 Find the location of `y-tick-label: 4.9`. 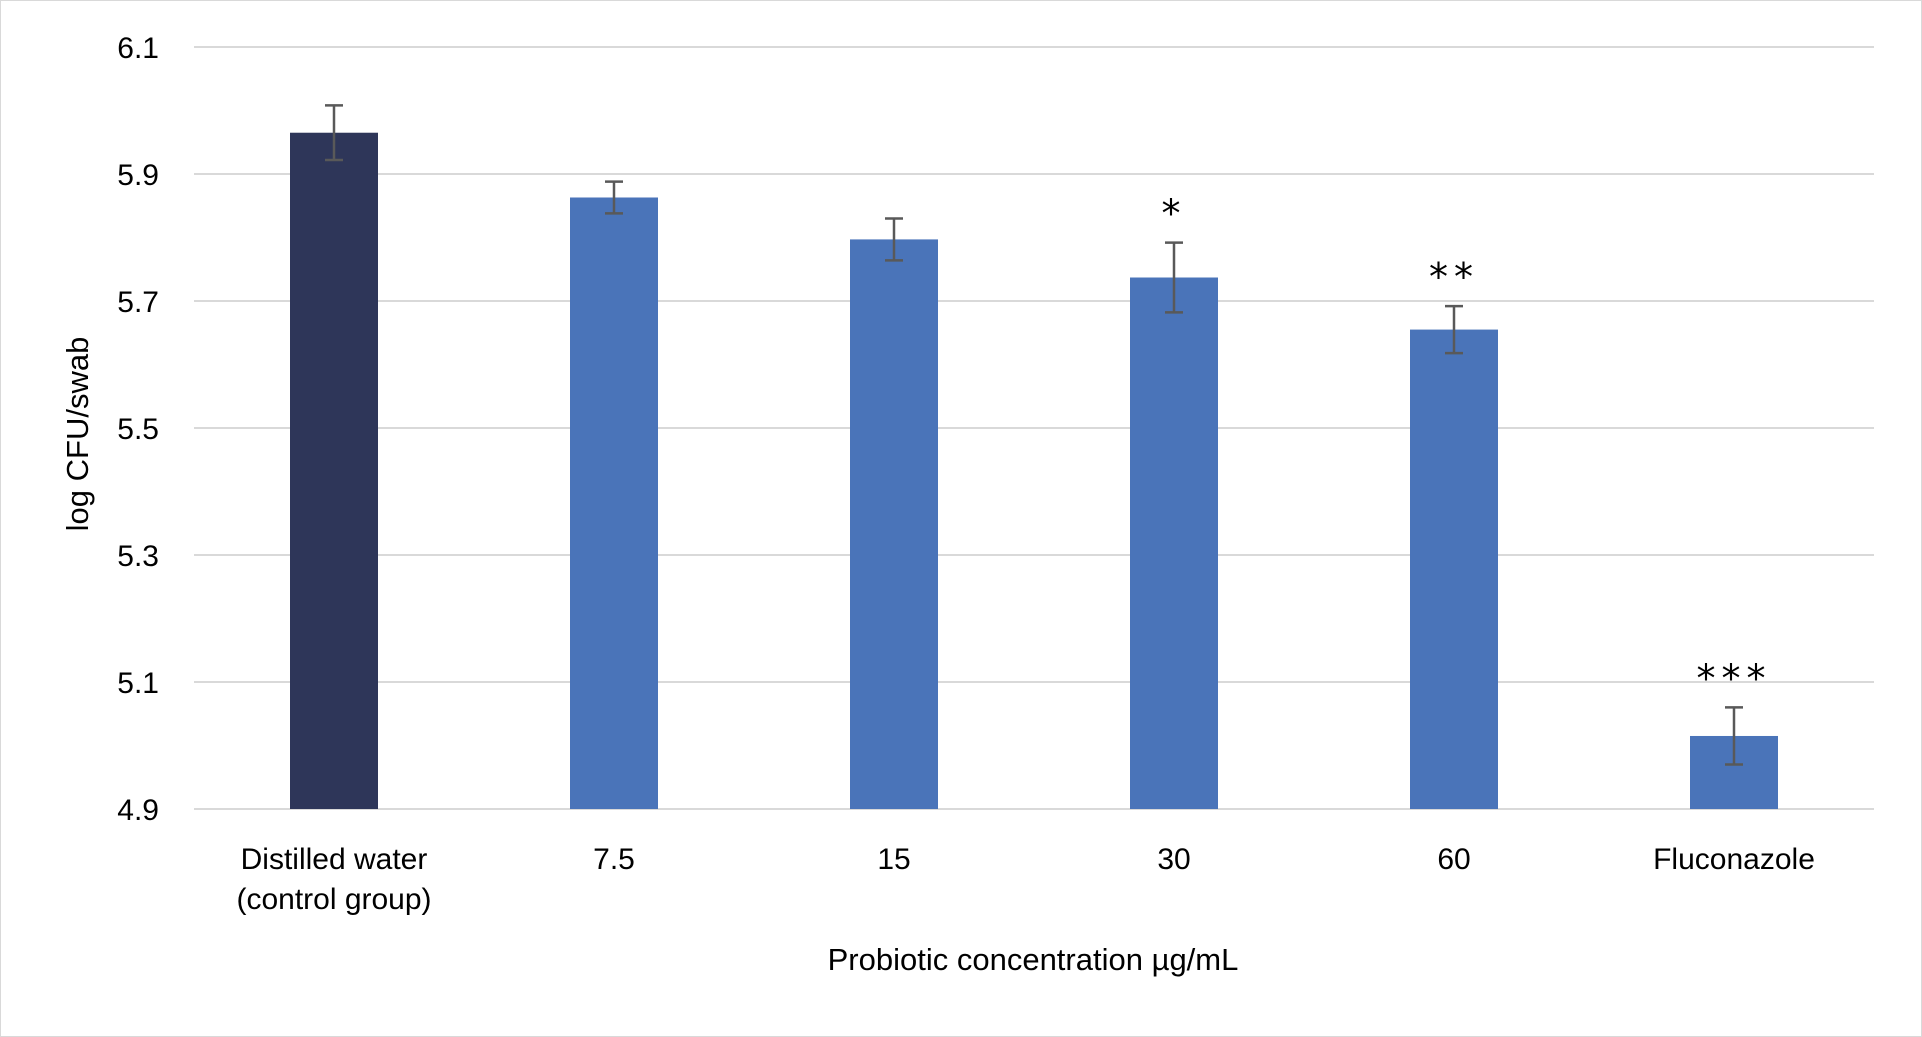

y-tick-label: 4.9 is located at coordinates (138, 810).